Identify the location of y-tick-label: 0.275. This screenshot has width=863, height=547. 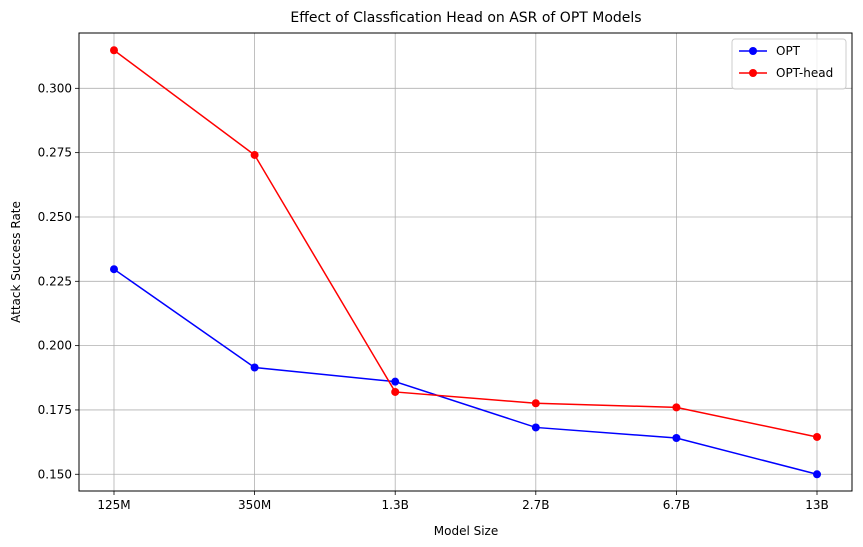
(55, 153).